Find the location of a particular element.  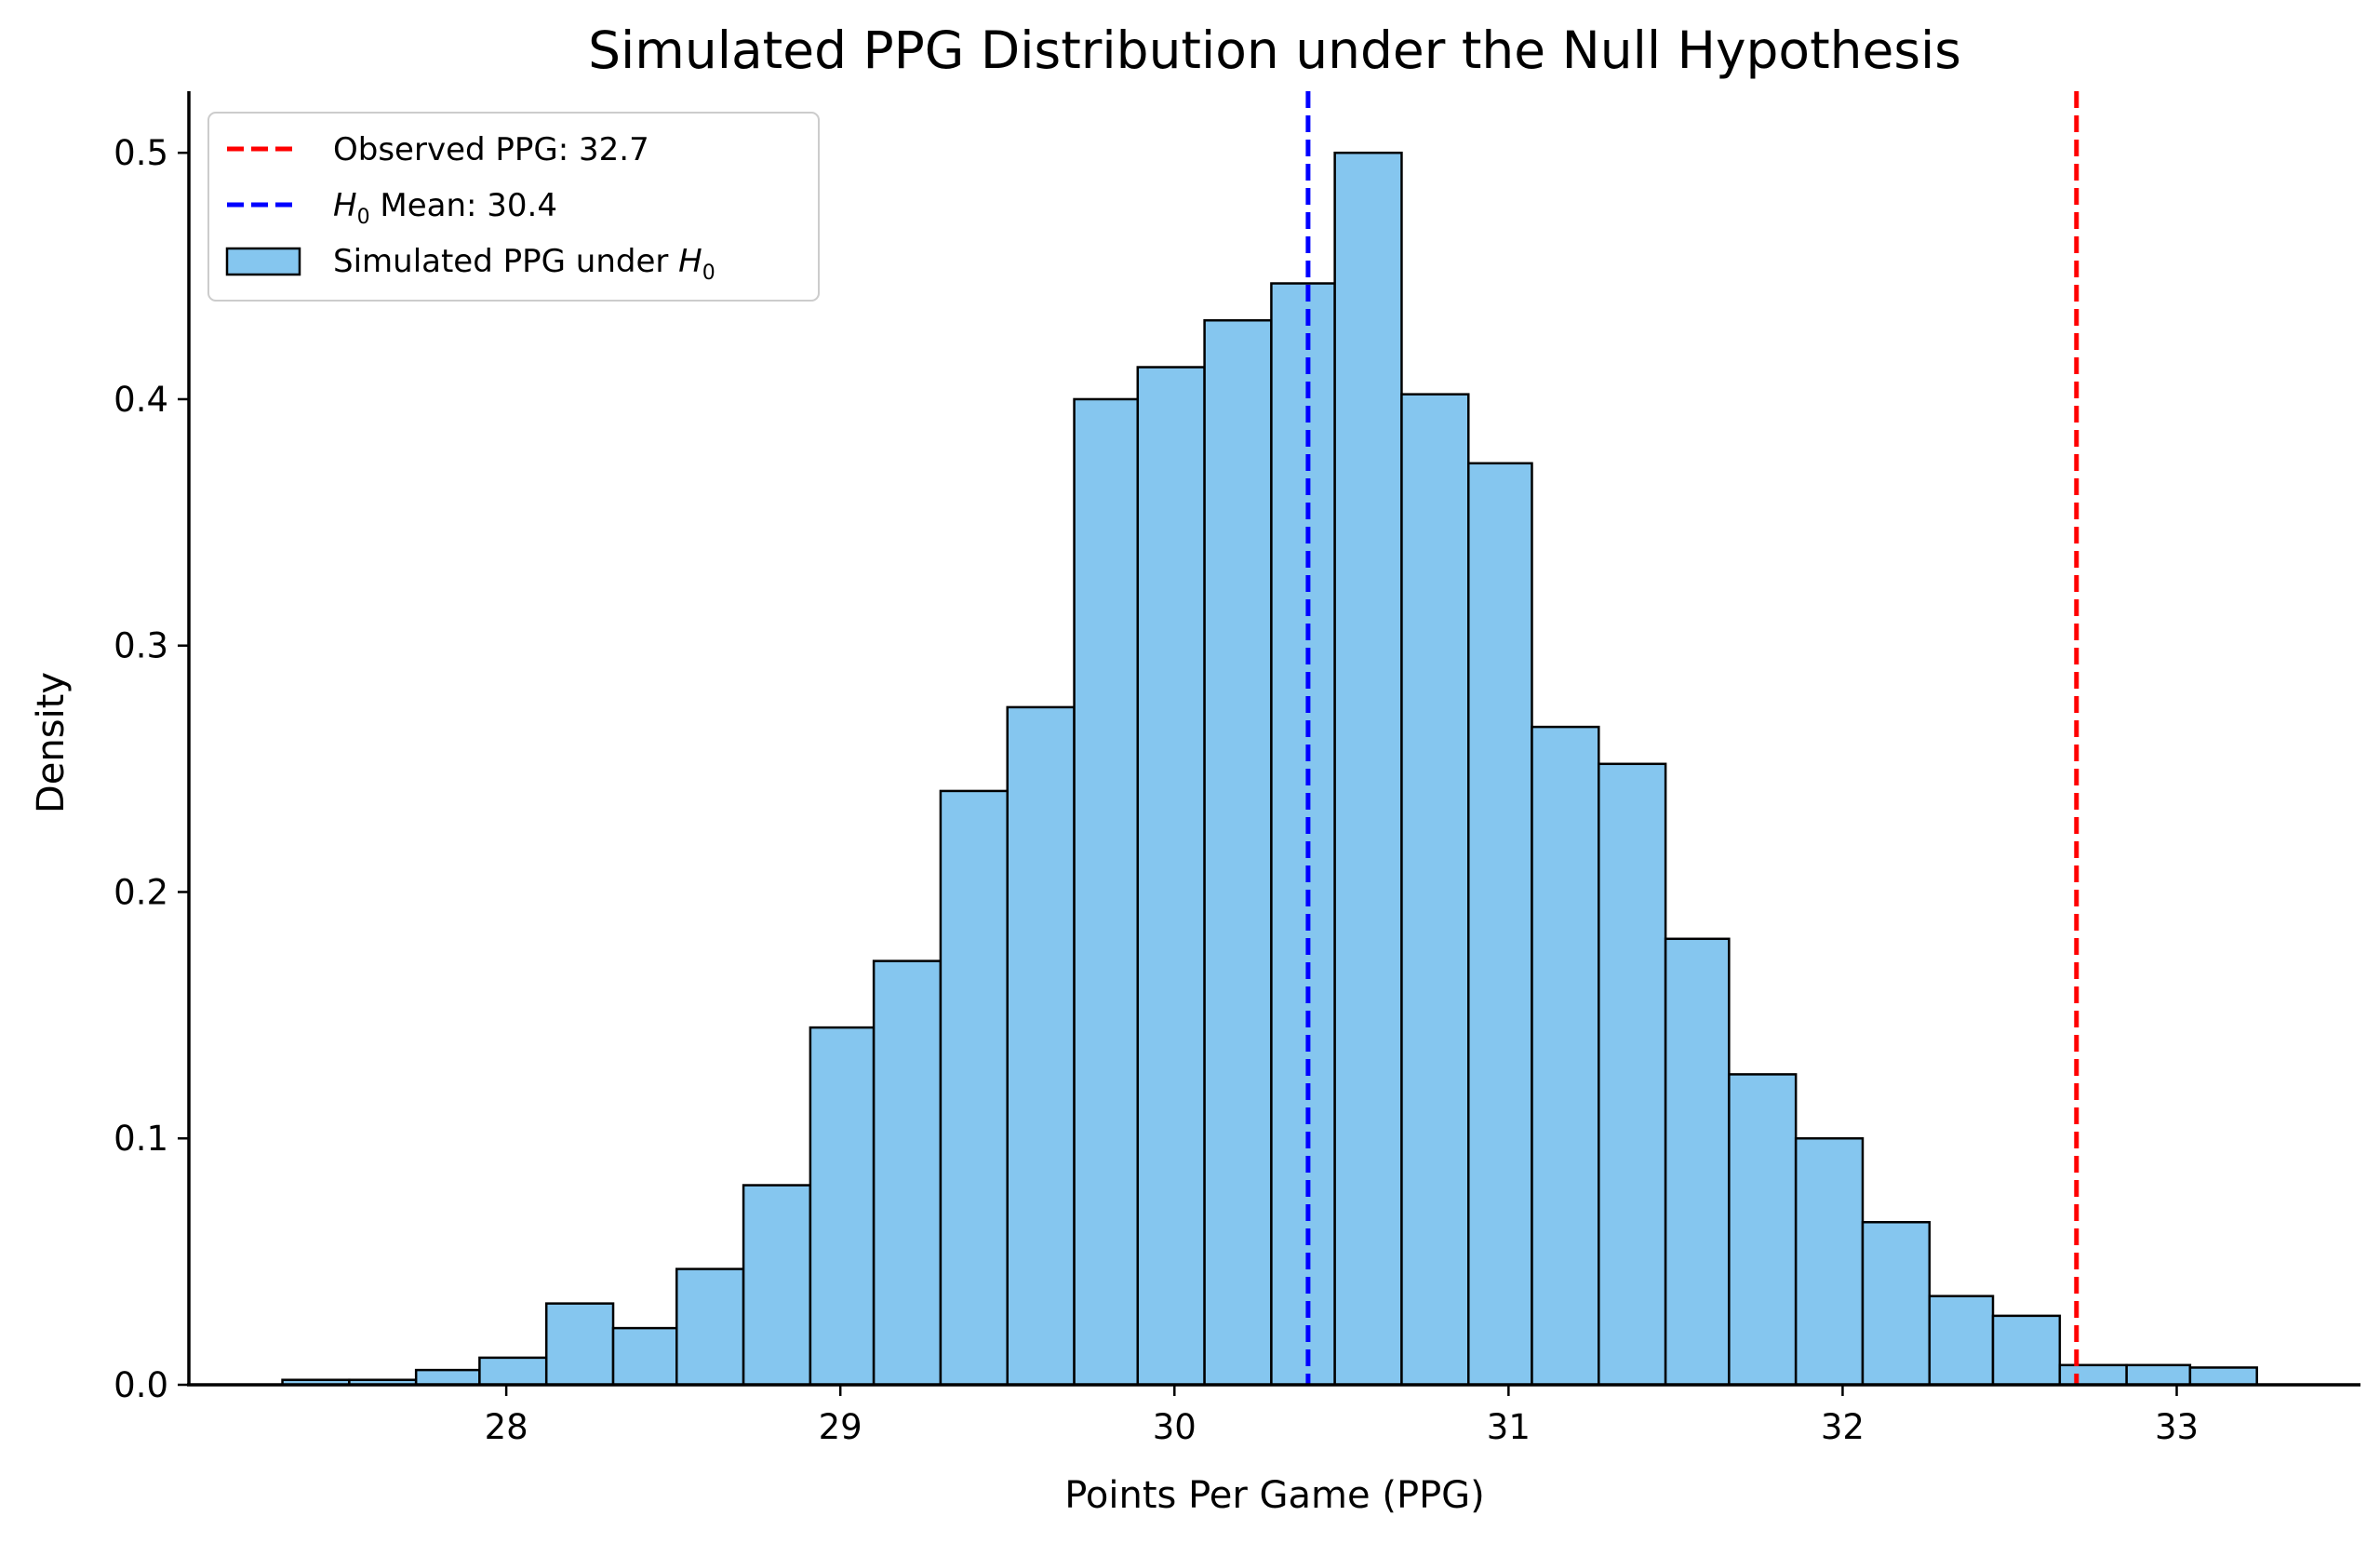

legend-frame is located at coordinates (513, 207).